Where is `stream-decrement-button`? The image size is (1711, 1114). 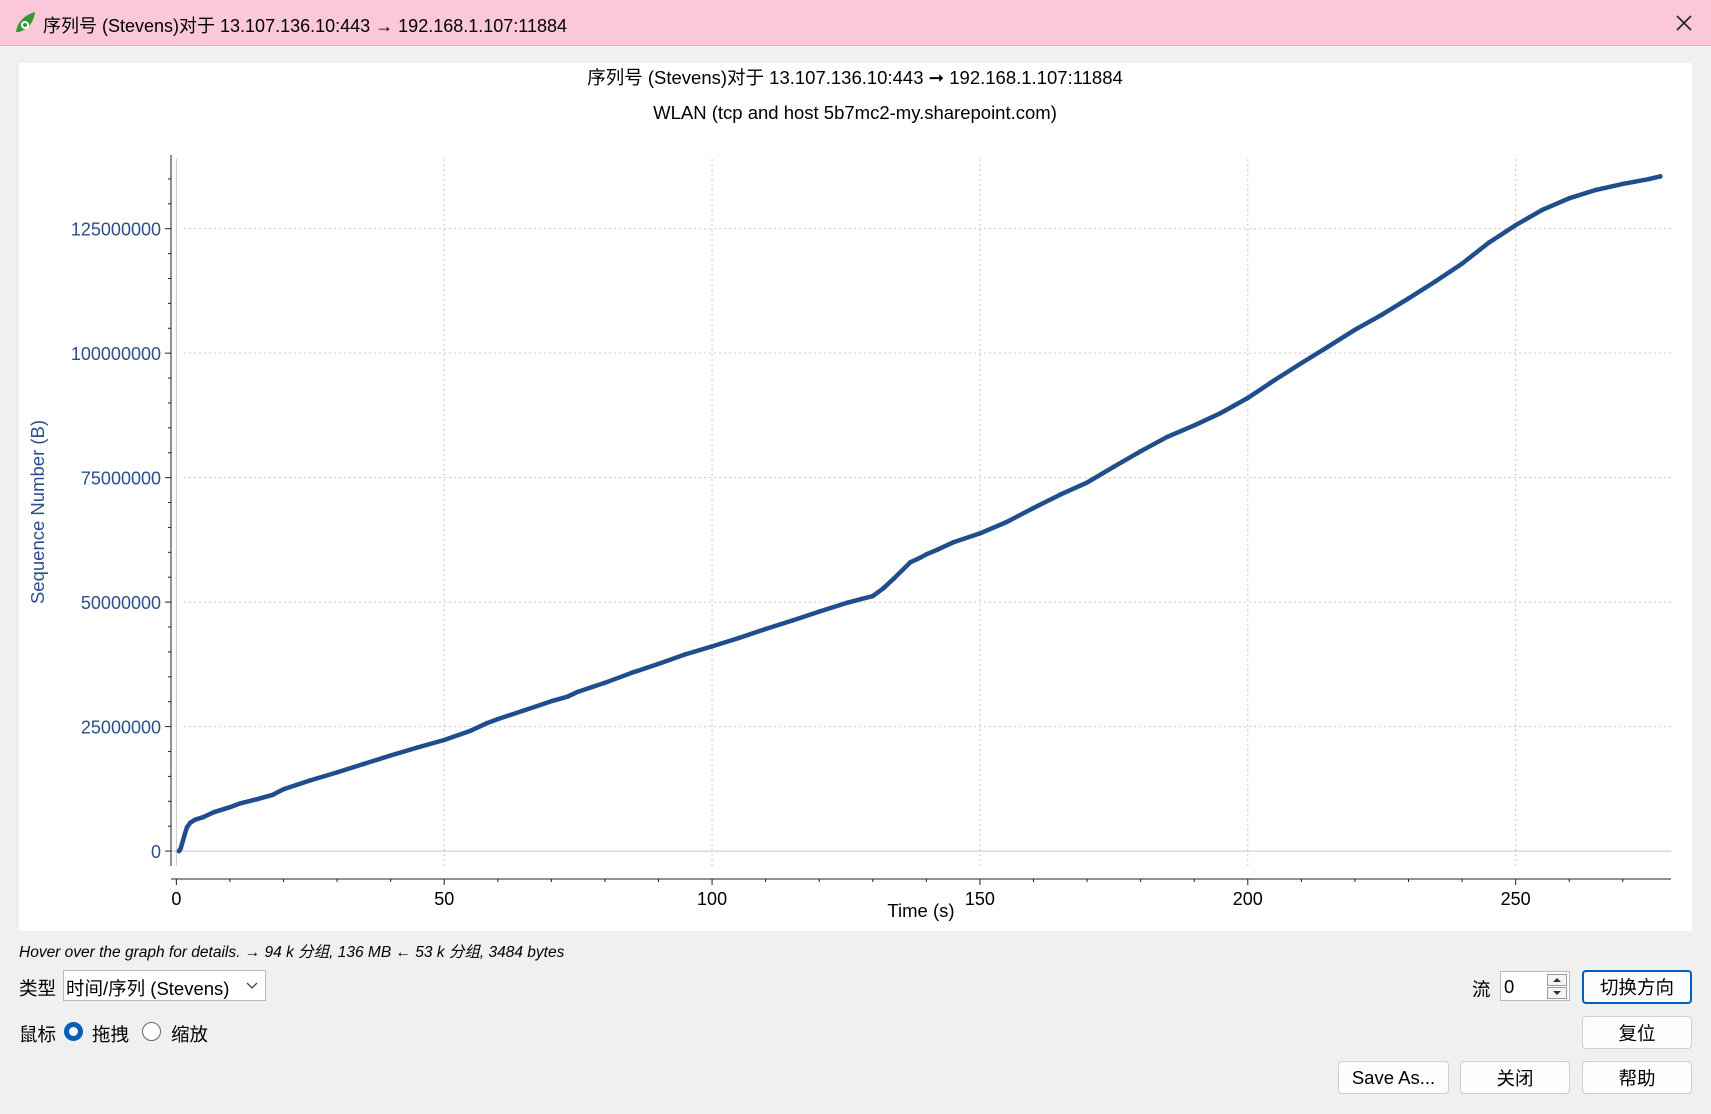 stream-decrement-button is located at coordinates (1557, 993).